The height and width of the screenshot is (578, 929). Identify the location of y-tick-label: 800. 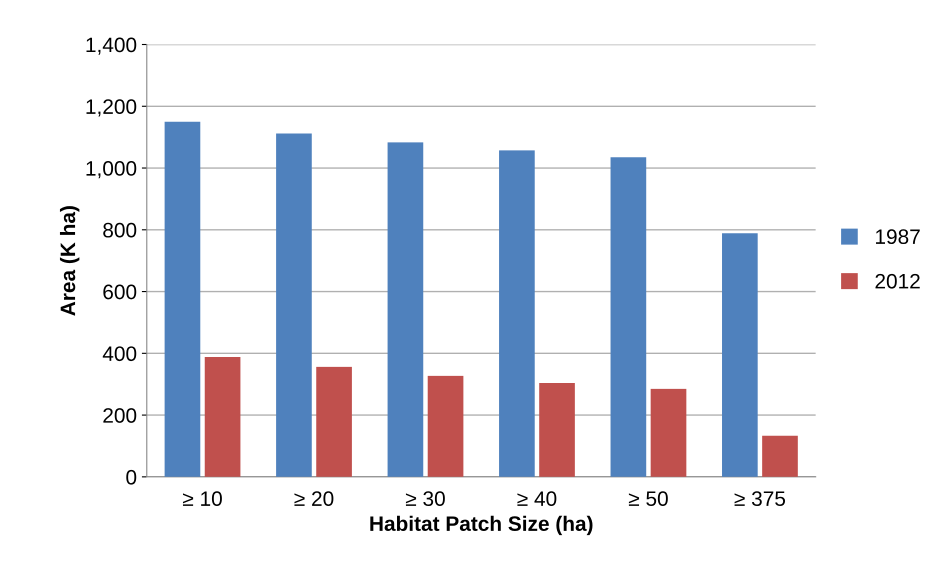
(119, 230).